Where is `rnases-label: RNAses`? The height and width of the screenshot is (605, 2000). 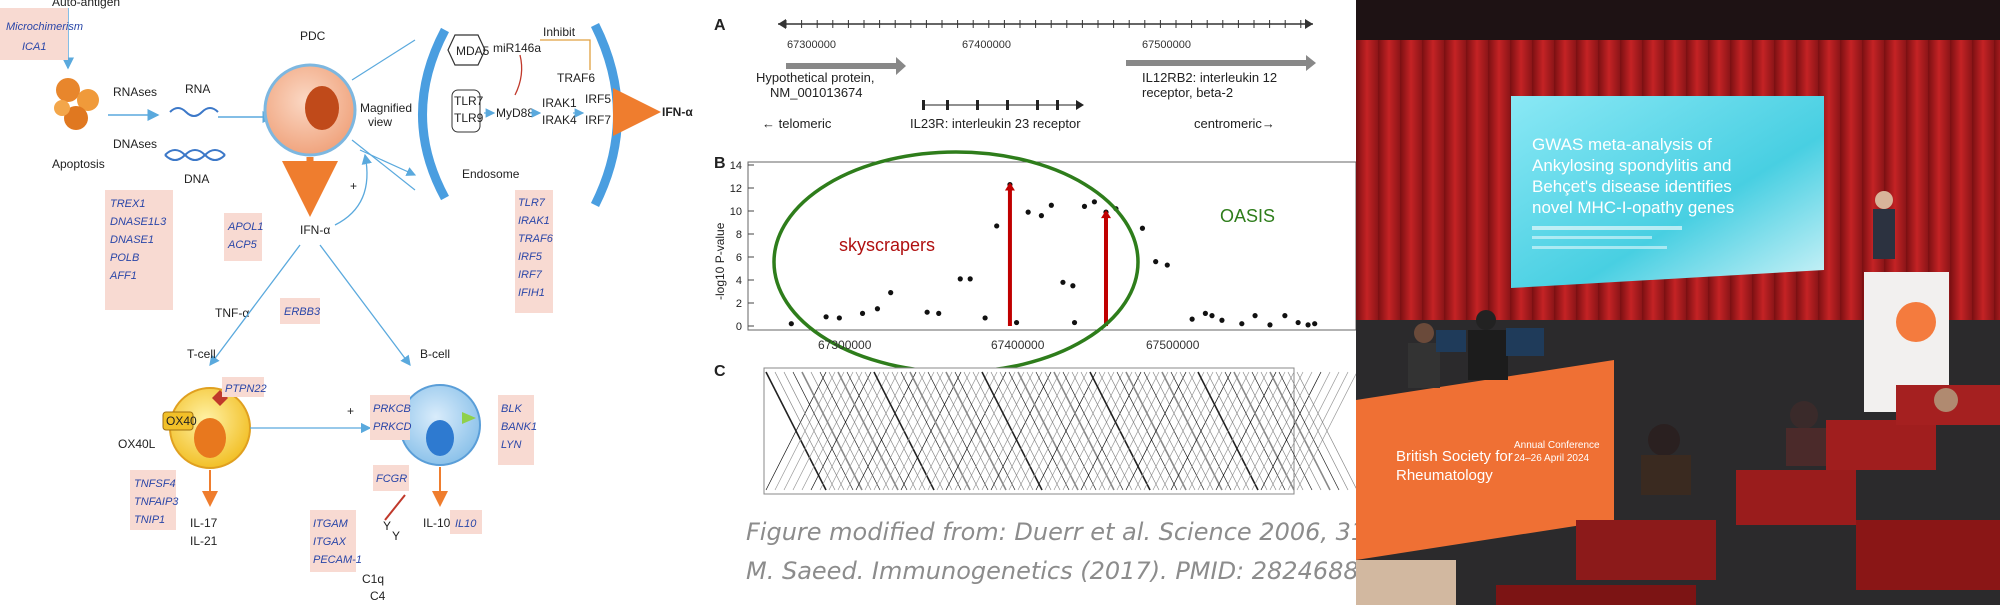 rnases-label: RNAses is located at coordinates (135, 92).